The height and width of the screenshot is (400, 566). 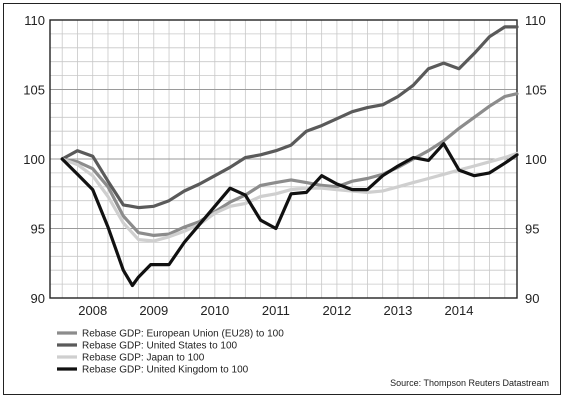 What do you see at coordinates (183, 334) in the screenshot?
I see `legend-label-0: Rebase GDP: European Union (EU28) to 100` at bounding box center [183, 334].